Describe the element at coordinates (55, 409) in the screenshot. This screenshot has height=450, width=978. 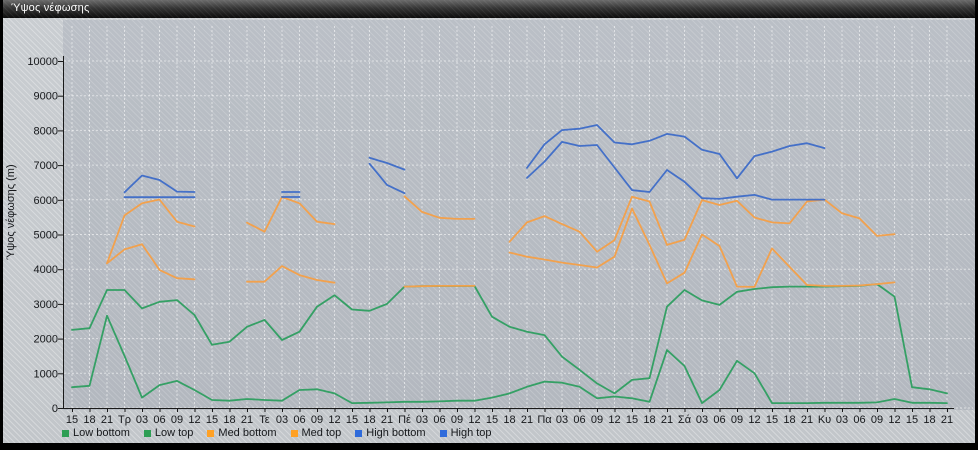
I see `y-tick-label: 0` at that location.